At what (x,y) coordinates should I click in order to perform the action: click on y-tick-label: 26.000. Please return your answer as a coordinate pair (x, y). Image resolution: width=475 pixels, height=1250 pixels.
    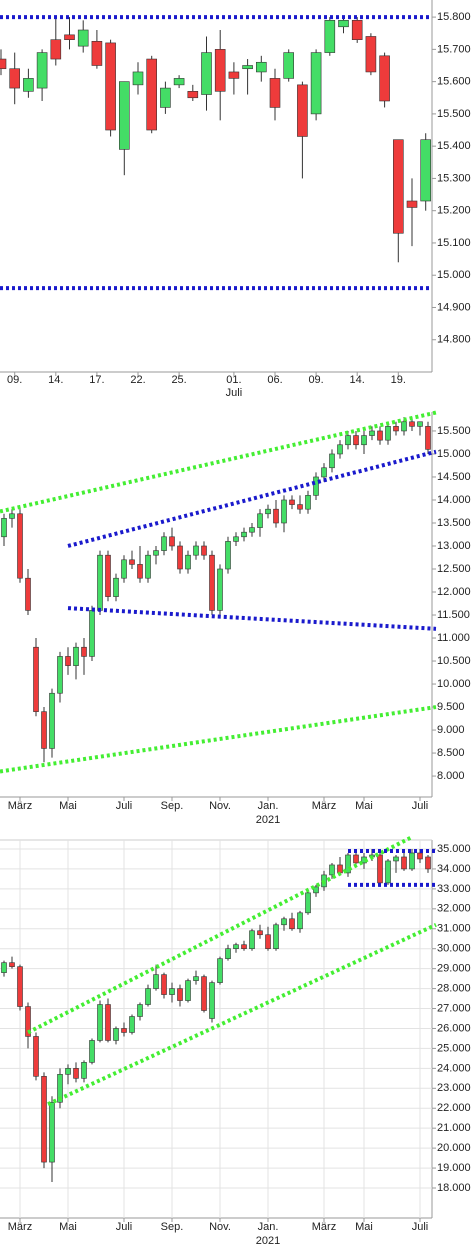
    Looking at the image, I should click on (454, 1028).